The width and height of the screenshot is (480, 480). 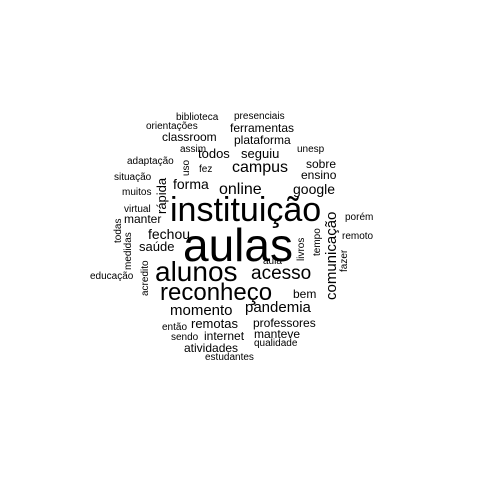 What do you see at coordinates (191, 184) in the screenshot?
I see `word-forma: forma` at bounding box center [191, 184].